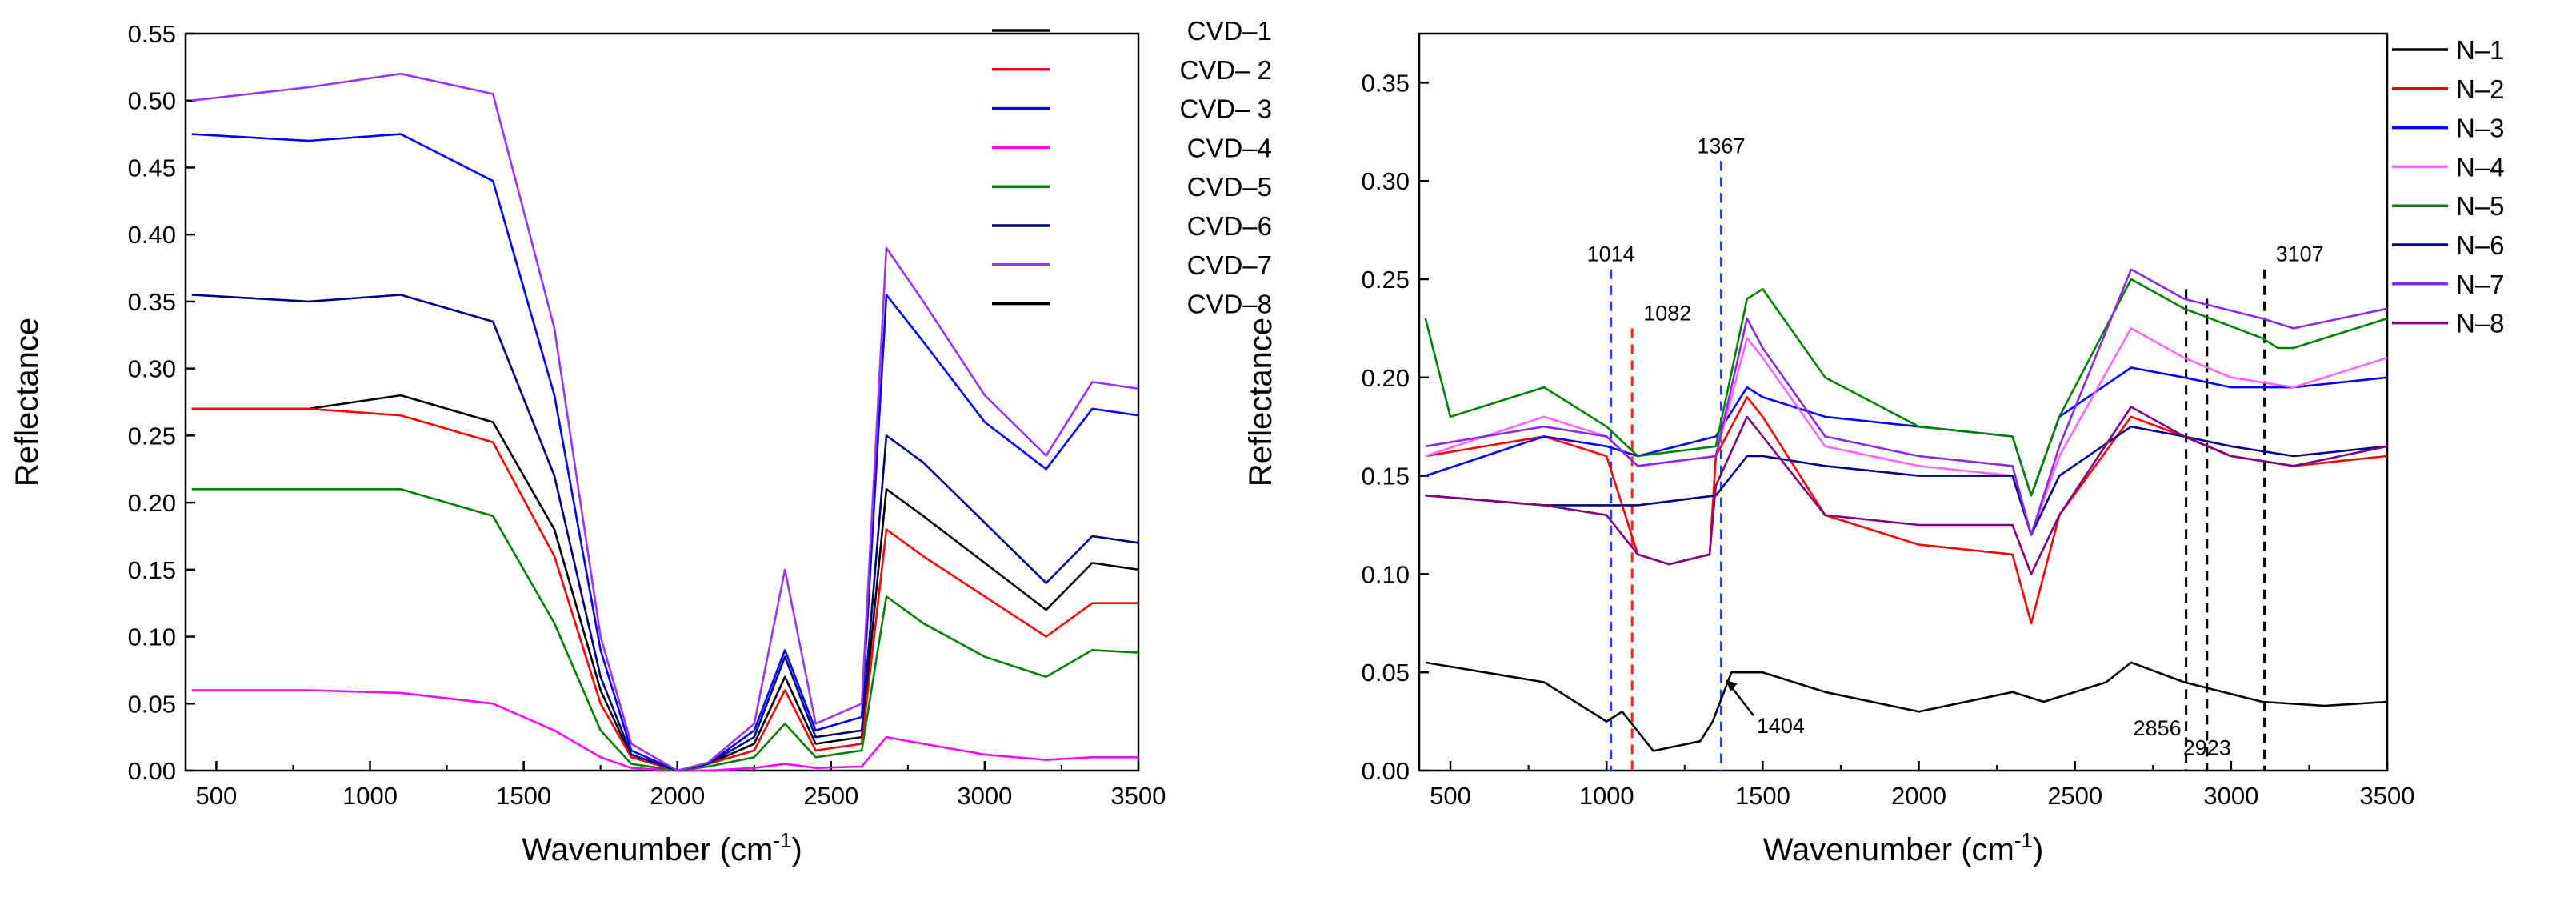 The width and height of the screenshot is (2576, 909). I want to click on legend-label-1: N–1, so click(2480, 50).